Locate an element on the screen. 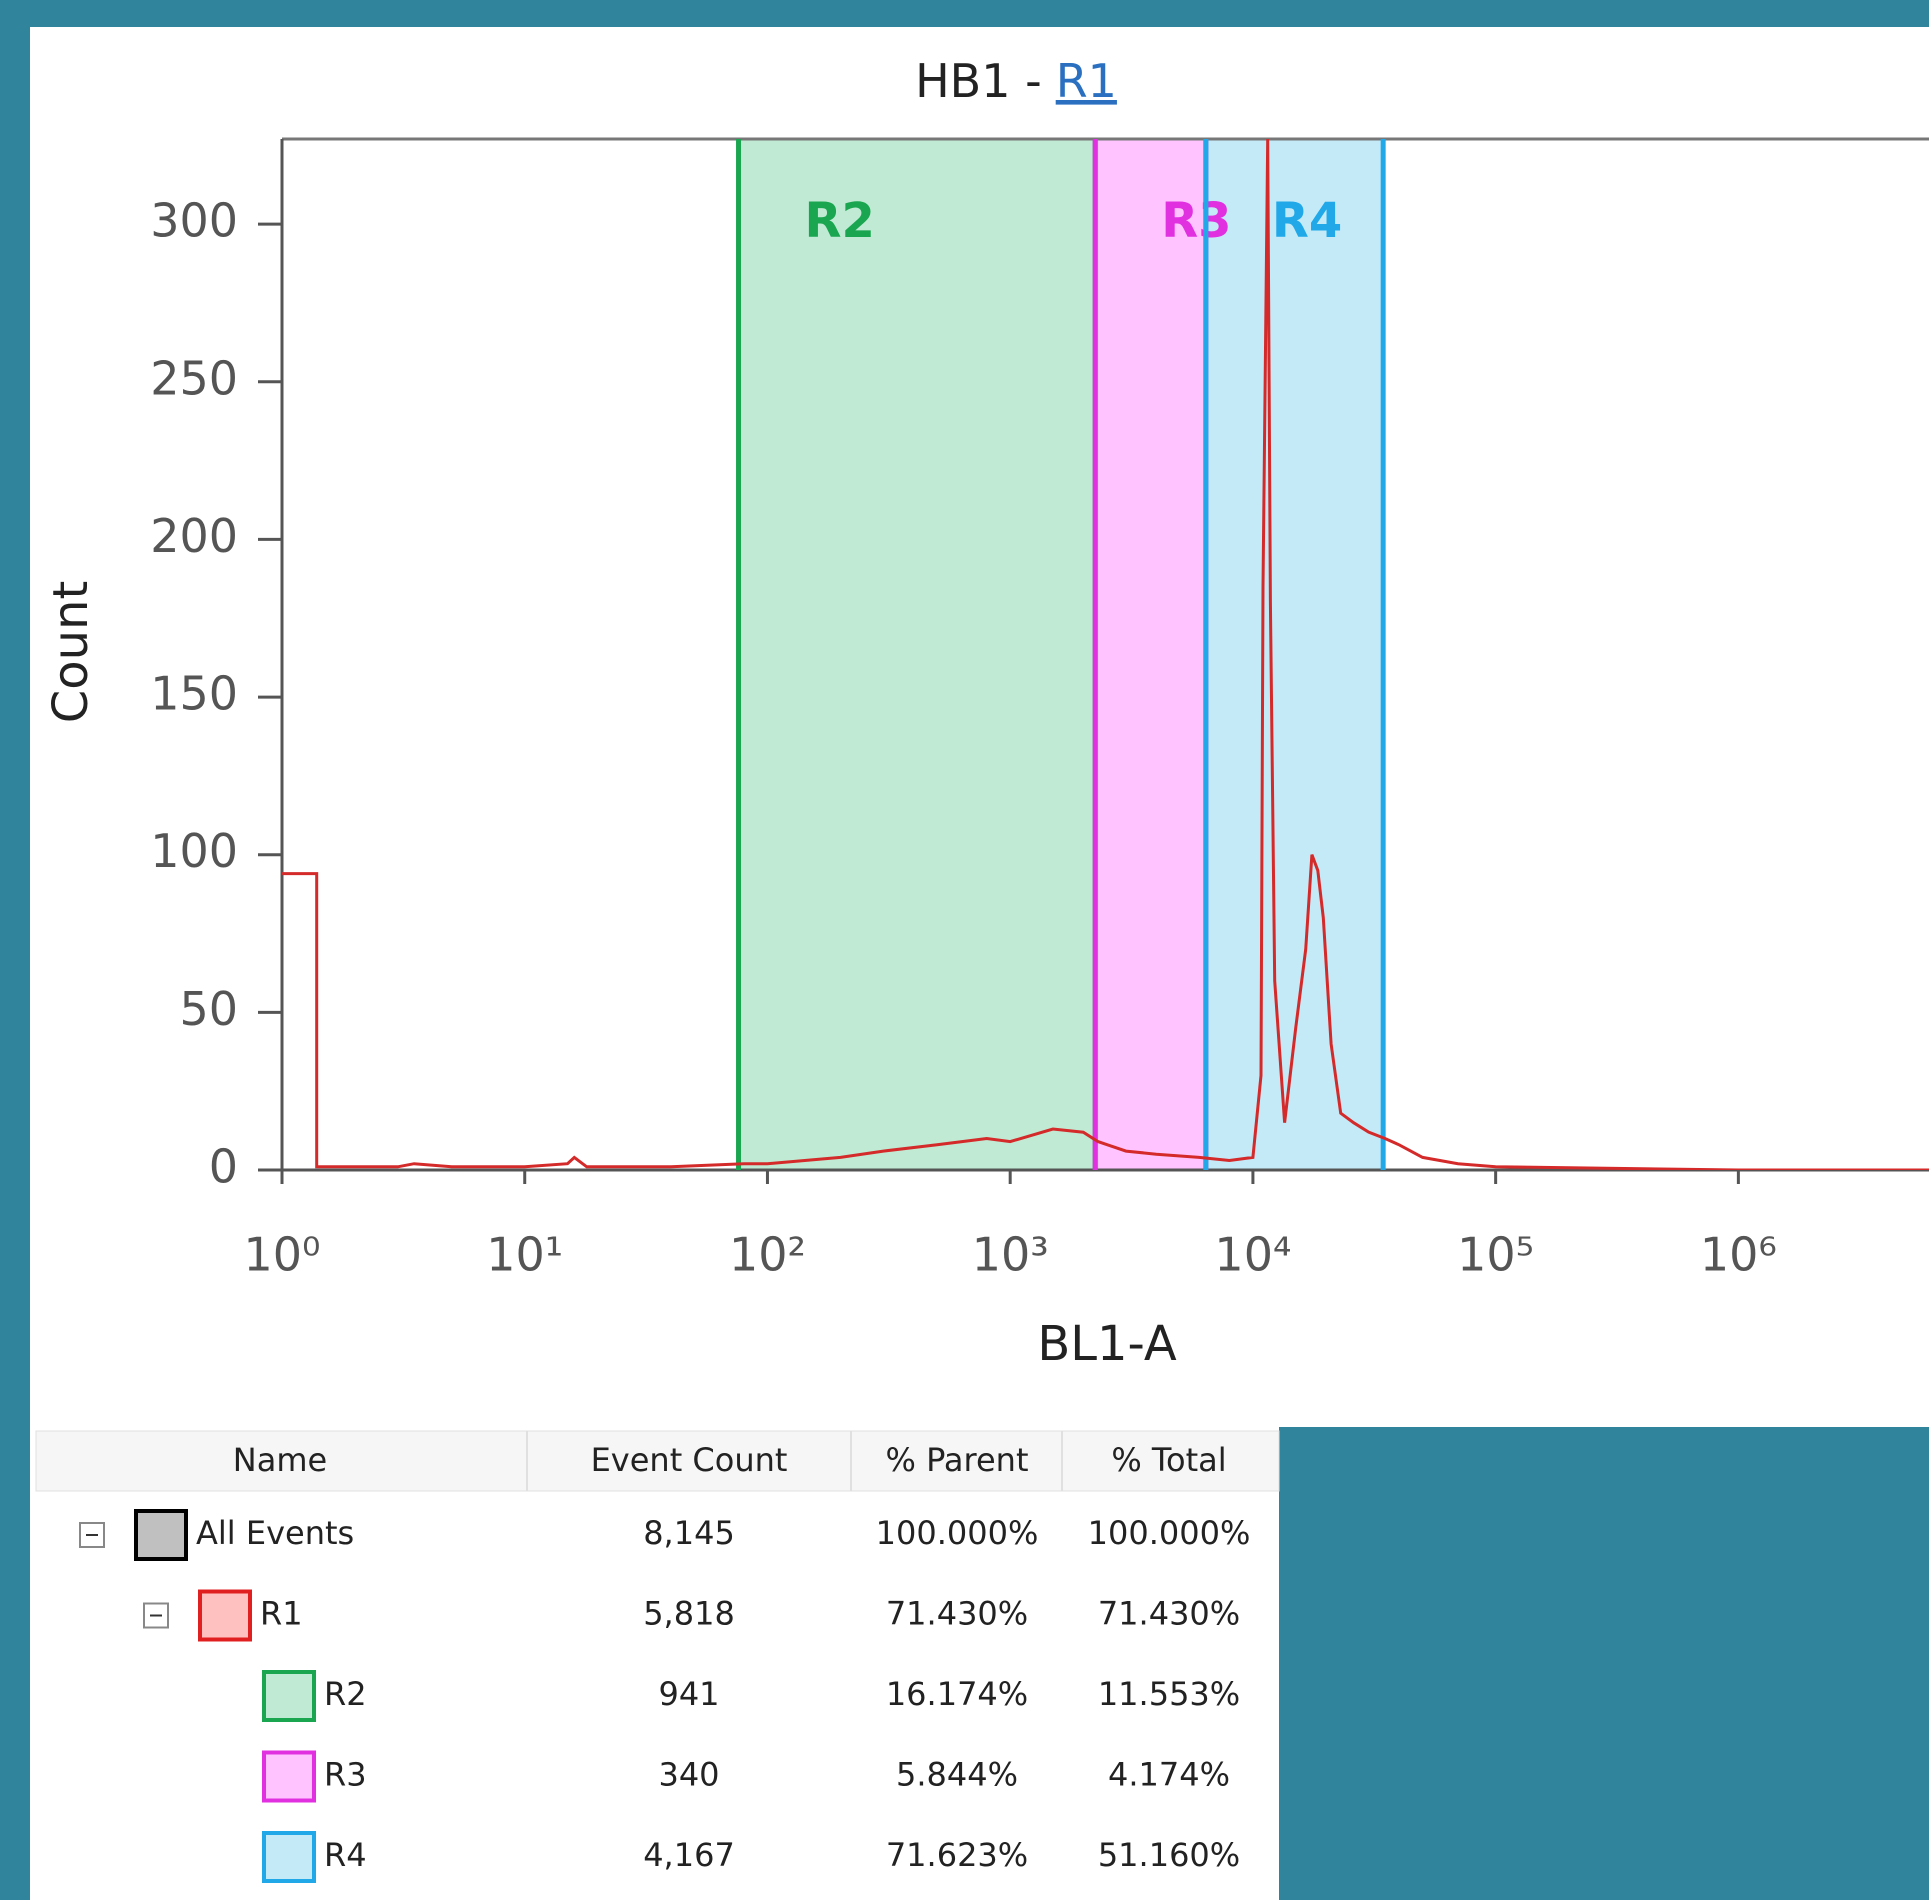  title-text: HB1 - is located at coordinates (978, 81).